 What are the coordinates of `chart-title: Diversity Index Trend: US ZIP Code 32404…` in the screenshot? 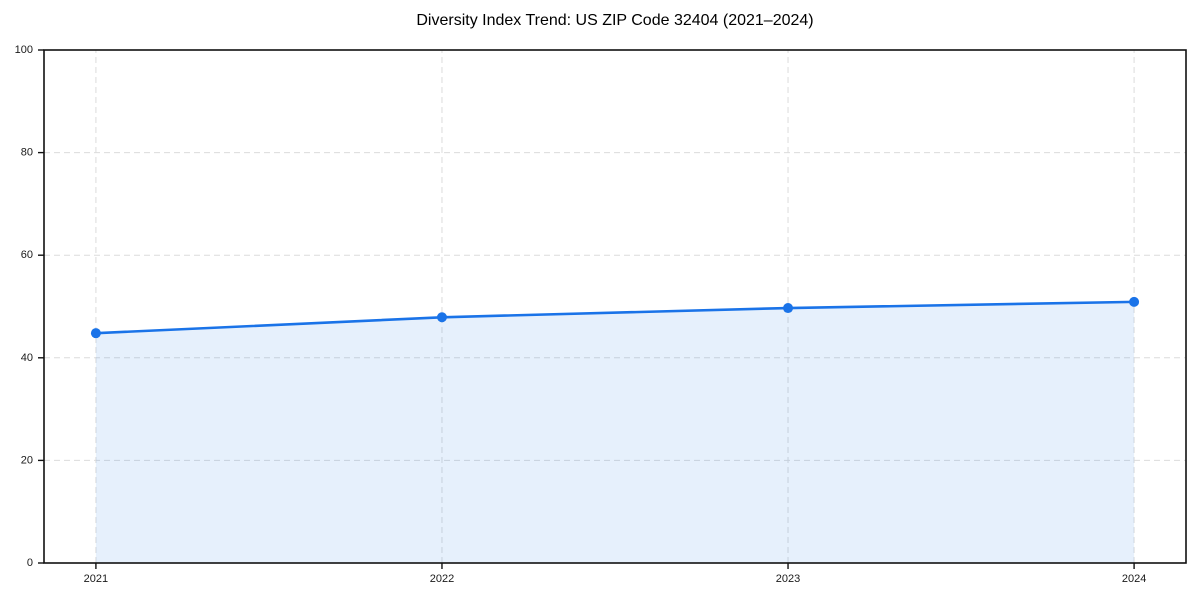 It's located at (615, 20).